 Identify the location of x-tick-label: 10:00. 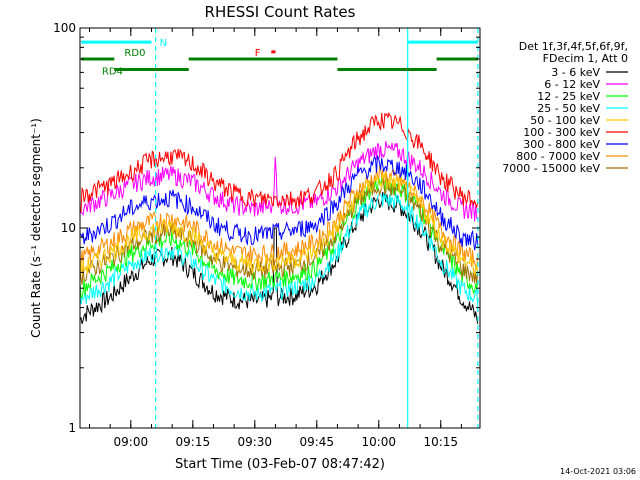
(378, 442).